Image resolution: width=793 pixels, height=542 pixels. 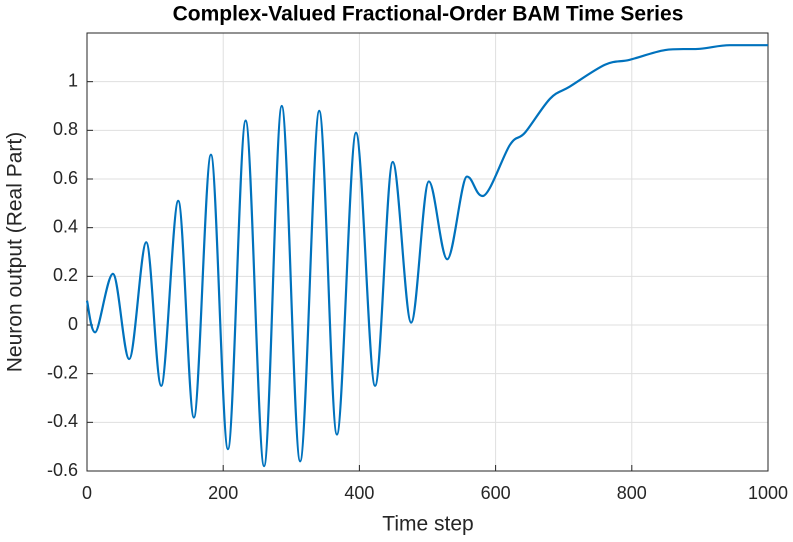 What do you see at coordinates (62, 421) in the screenshot?
I see `y-tick-label: -0.4` at bounding box center [62, 421].